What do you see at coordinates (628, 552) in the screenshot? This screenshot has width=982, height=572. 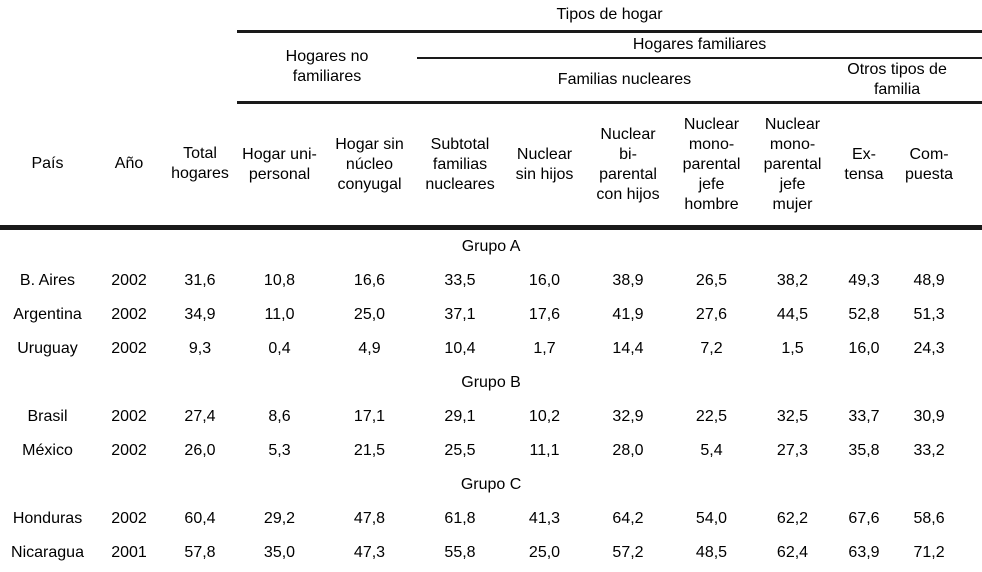 I see `cell-value: 57,2` at bounding box center [628, 552].